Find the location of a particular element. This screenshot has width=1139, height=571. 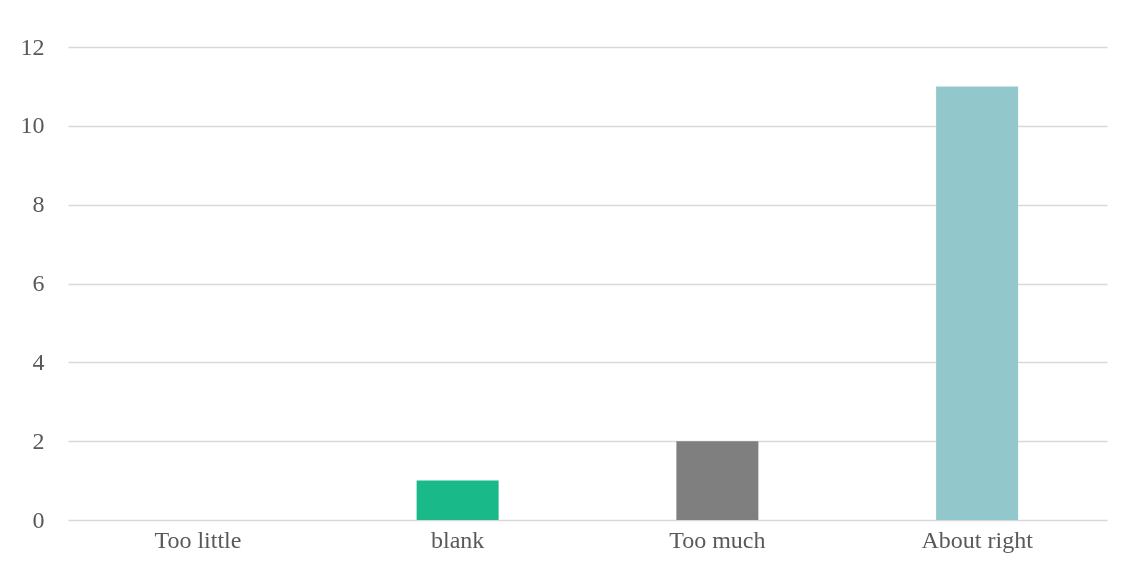

y-tick-label: 4 is located at coordinates (38, 361).